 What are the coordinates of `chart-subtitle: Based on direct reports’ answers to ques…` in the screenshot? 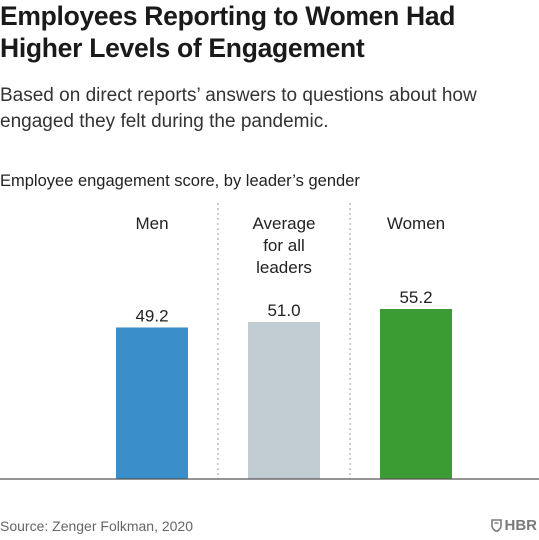 It's located at (238, 108).